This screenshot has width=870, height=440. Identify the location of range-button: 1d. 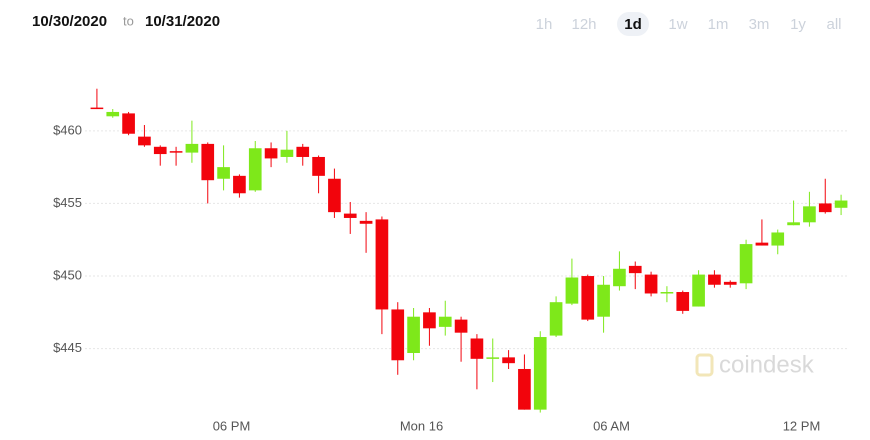
(633, 24).